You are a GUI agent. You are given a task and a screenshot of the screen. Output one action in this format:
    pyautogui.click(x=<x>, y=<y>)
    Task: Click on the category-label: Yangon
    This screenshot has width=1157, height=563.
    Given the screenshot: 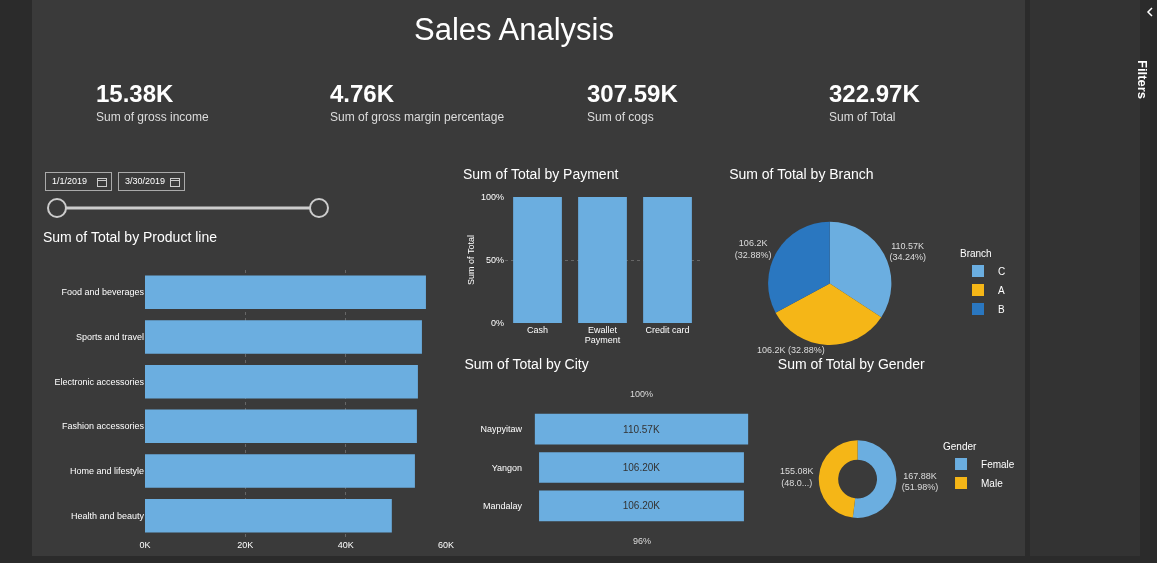 What is the action you would take?
    pyautogui.click(x=506, y=467)
    